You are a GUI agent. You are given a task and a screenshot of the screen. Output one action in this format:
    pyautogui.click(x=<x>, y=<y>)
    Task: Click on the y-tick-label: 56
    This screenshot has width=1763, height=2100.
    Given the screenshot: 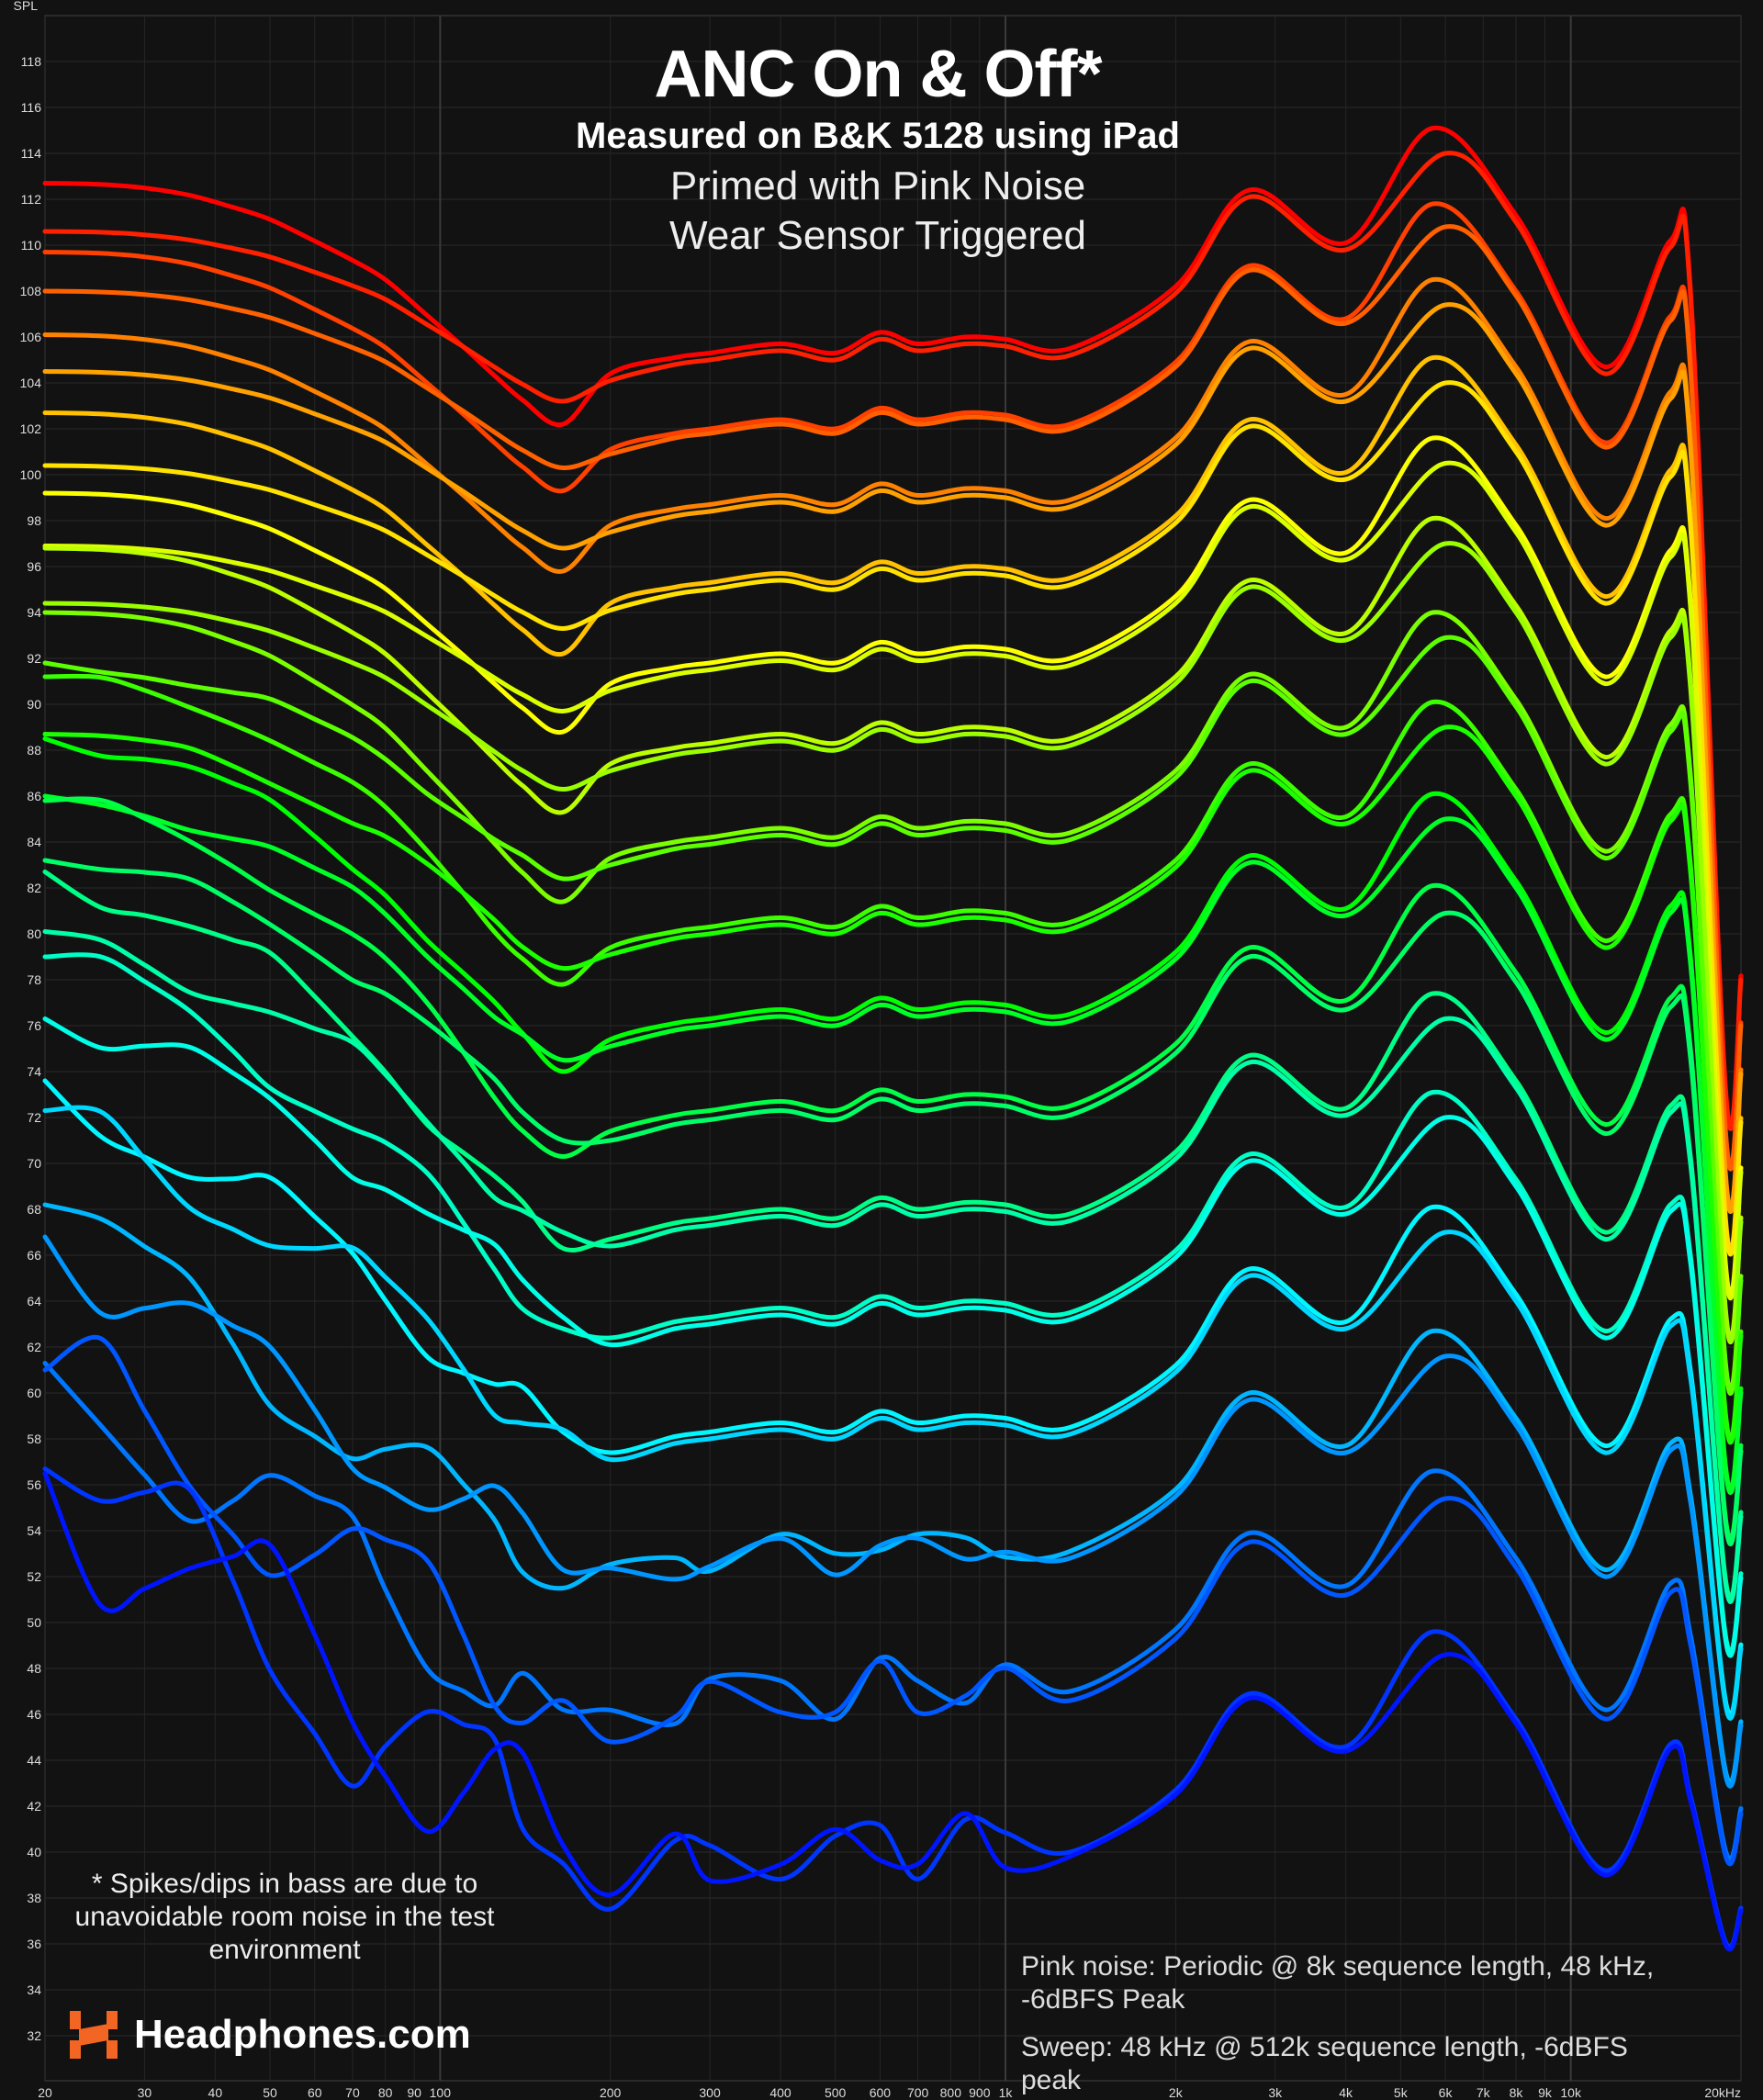 What is the action you would take?
    pyautogui.click(x=34, y=1484)
    